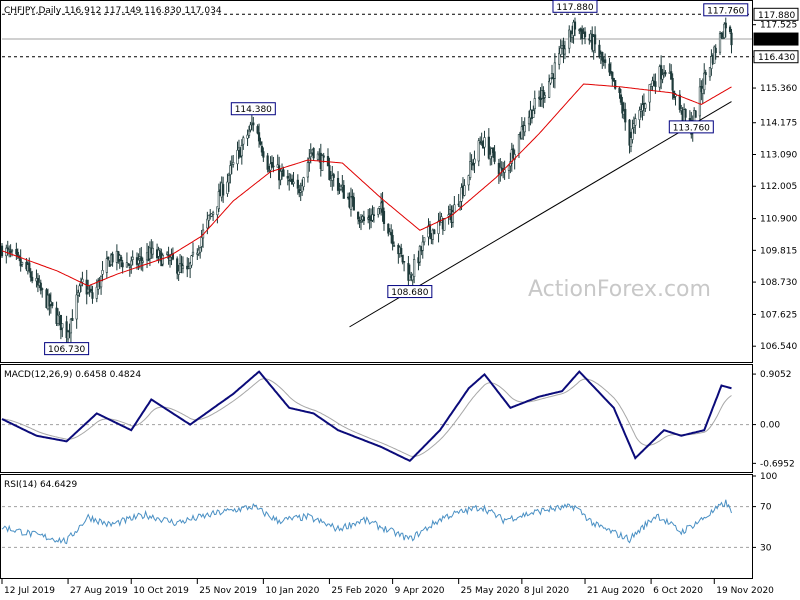 The height and width of the screenshot is (600, 800). What do you see at coordinates (691, 127) in the screenshot?
I see `swing-label: 113.760` at bounding box center [691, 127].